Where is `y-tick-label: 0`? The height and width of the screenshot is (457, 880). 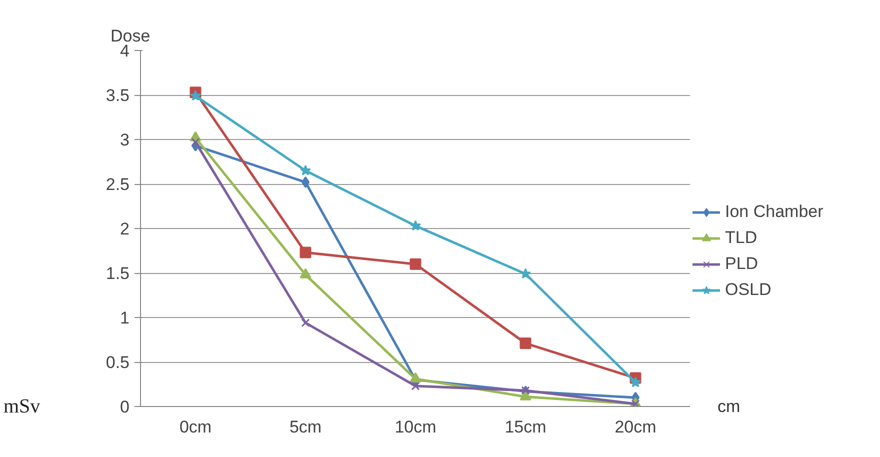 y-tick-label: 0 is located at coordinates (125, 407).